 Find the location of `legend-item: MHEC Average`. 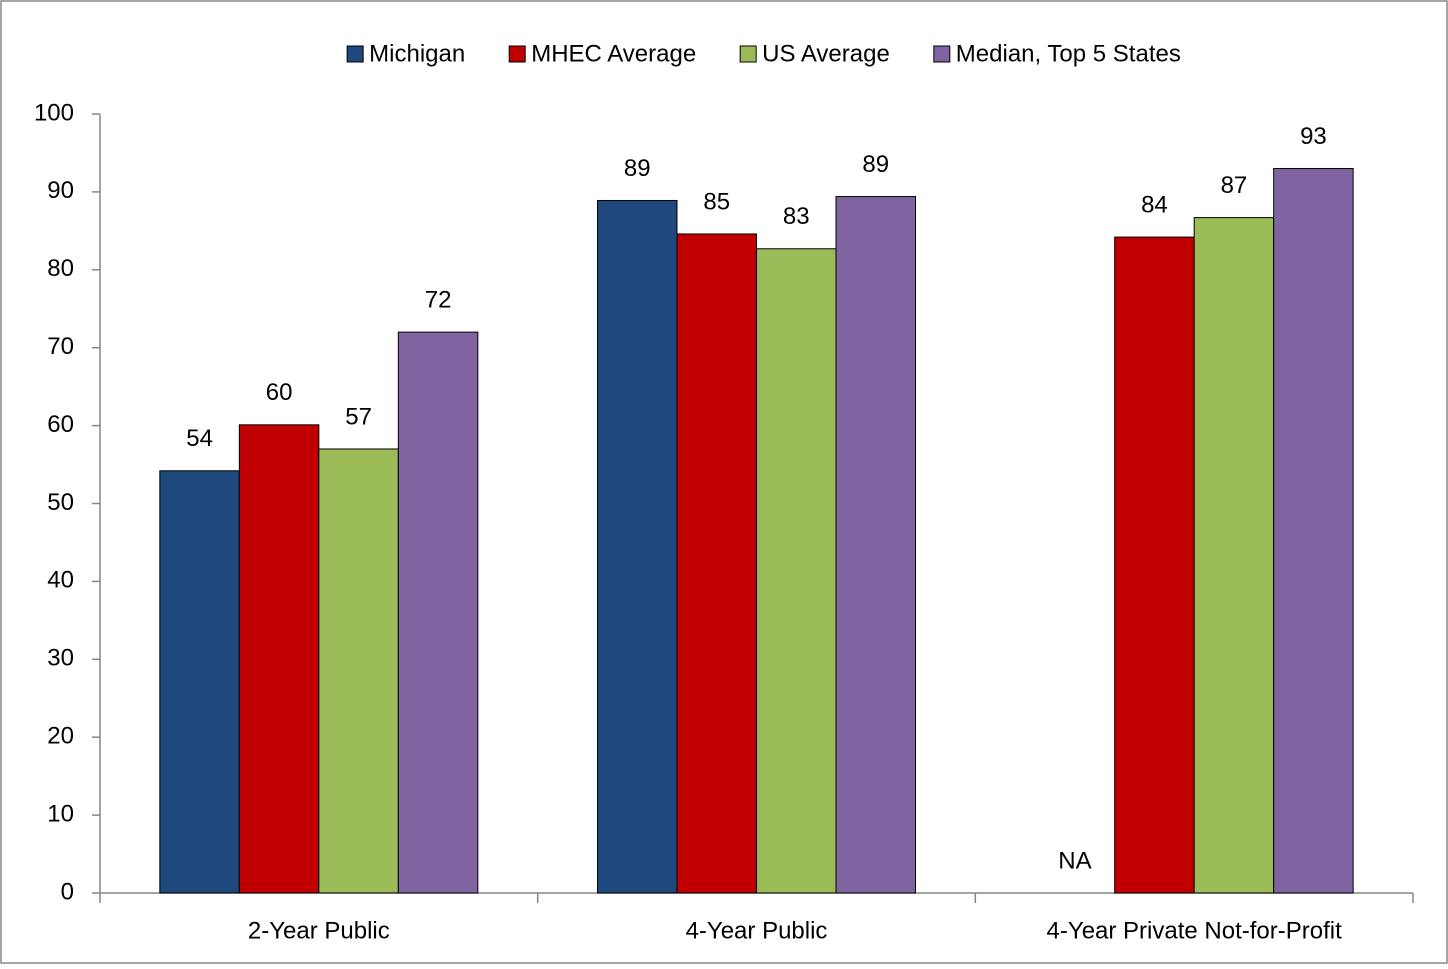

legend-item: MHEC Average is located at coordinates (602, 53).